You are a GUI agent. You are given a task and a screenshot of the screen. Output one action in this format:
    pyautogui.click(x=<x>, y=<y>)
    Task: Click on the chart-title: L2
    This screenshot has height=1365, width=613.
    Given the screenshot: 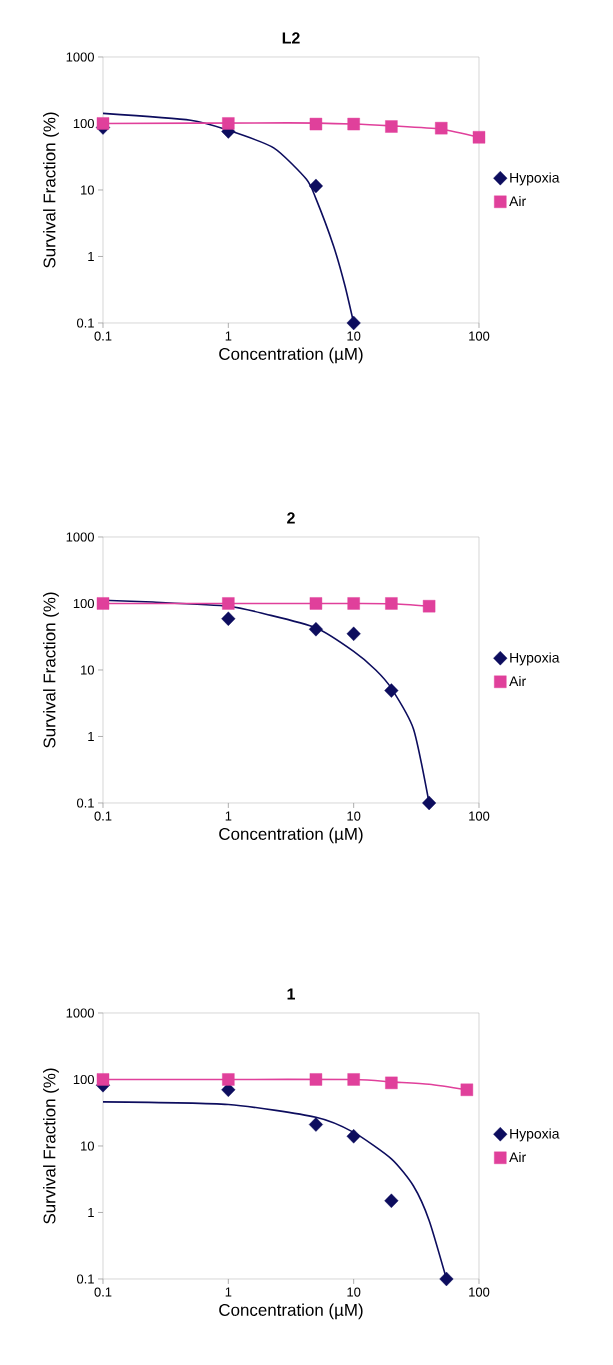 What is the action you would take?
    pyautogui.click(x=291, y=38)
    